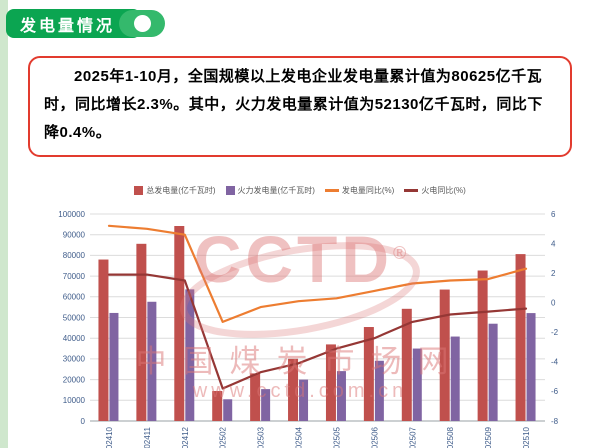  Describe the element at coordinates (185, 437) in the screenshot. I see `x-axis-label: 202412` at that location.